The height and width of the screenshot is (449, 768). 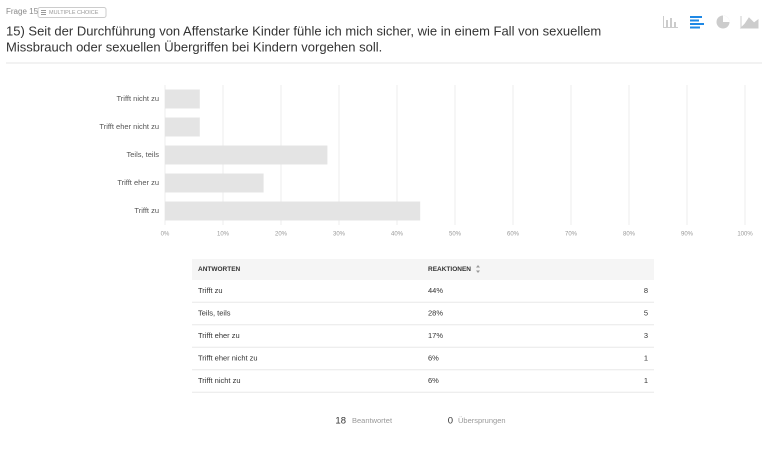 What do you see at coordinates (513, 235) in the screenshot?
I see `x-tick-label: 60%` at bounding box center [513, 235].